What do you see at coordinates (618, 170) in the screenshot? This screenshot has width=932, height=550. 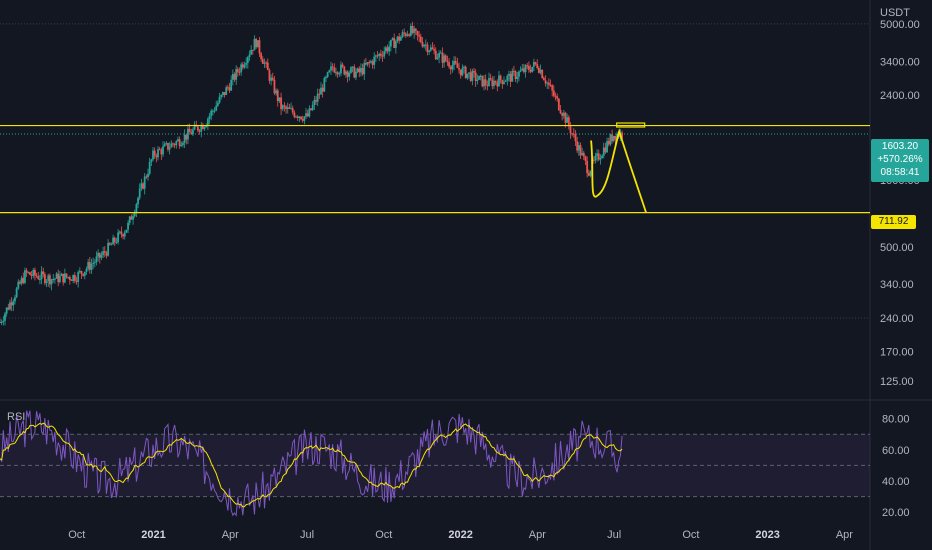 I see `projection-drawing` at bounding box center [618, 170].